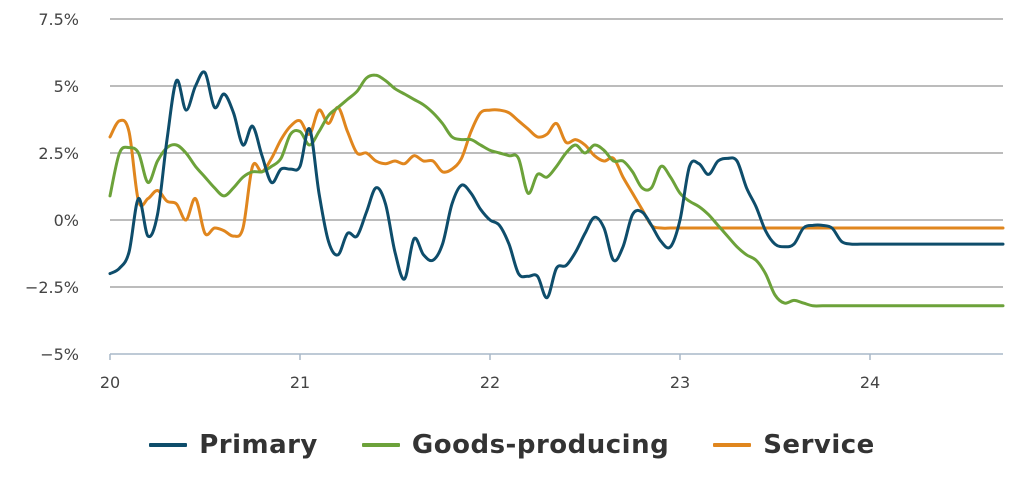 Image resolution: width=1024 pixels, height=501 pixels. What do you see at coordinates (58, 153) in the screenshot?
I see `y-tick-label: 2.5%` at bounding box center [58, 153].